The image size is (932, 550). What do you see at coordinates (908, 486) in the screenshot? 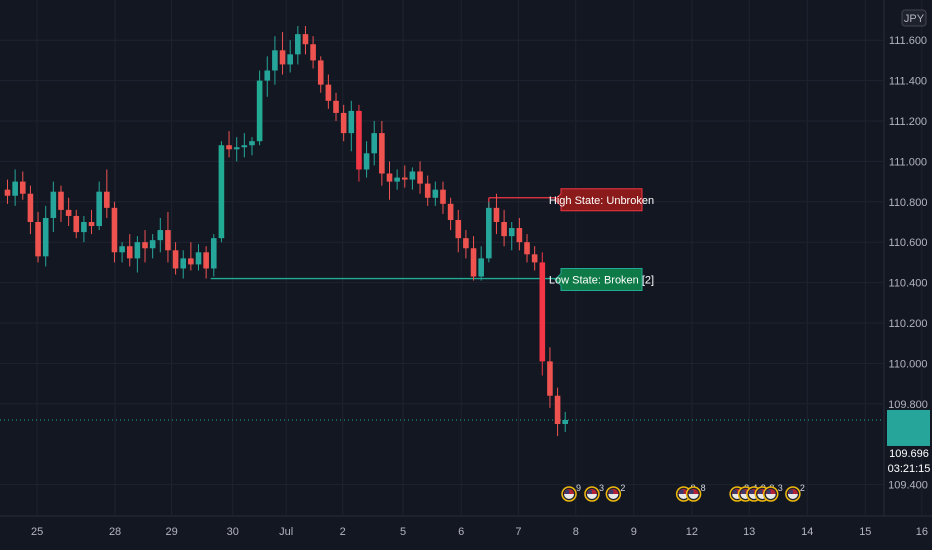
I see `price-tick-label: 109.400` at bounding box center [908, 486].